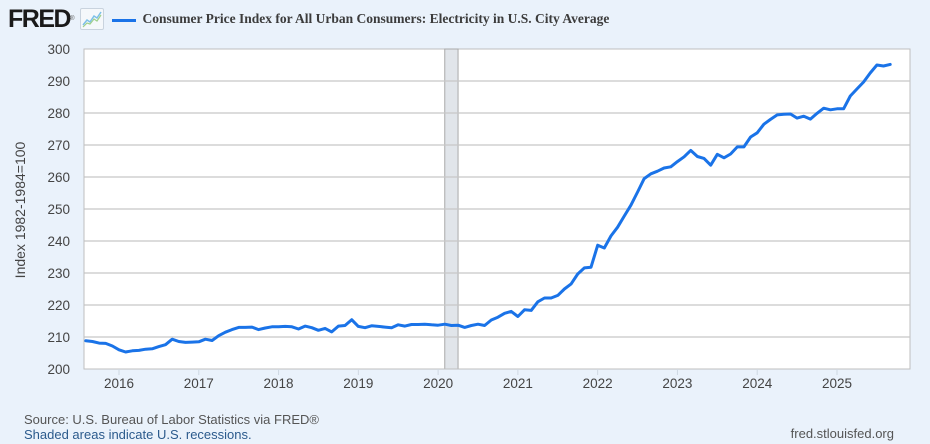 The width and height of the screenshot is (930, 444). What do you see at coordinates (92, 19) in the screenshot?
I see `chart-line-icon` at bounding box center [92, 19].